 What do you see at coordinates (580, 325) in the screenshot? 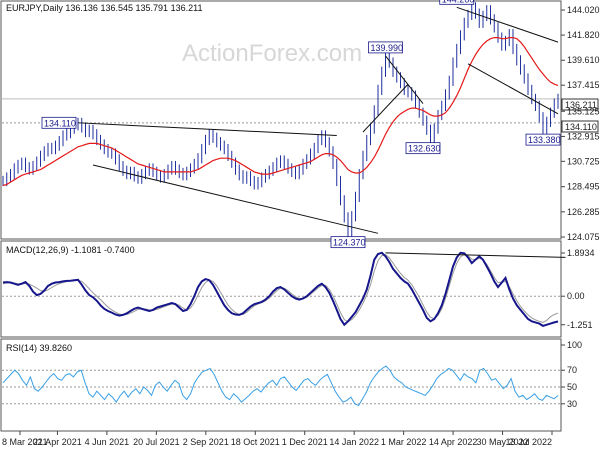
I see `macd-ytick-label: -1.251` at bounding box center [580, 325].